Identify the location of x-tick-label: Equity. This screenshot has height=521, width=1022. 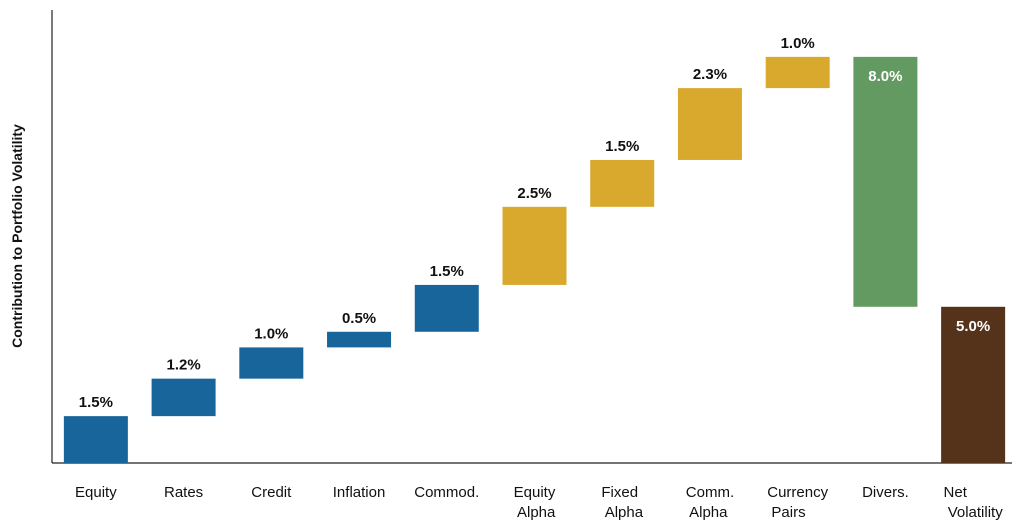
(96, 492).